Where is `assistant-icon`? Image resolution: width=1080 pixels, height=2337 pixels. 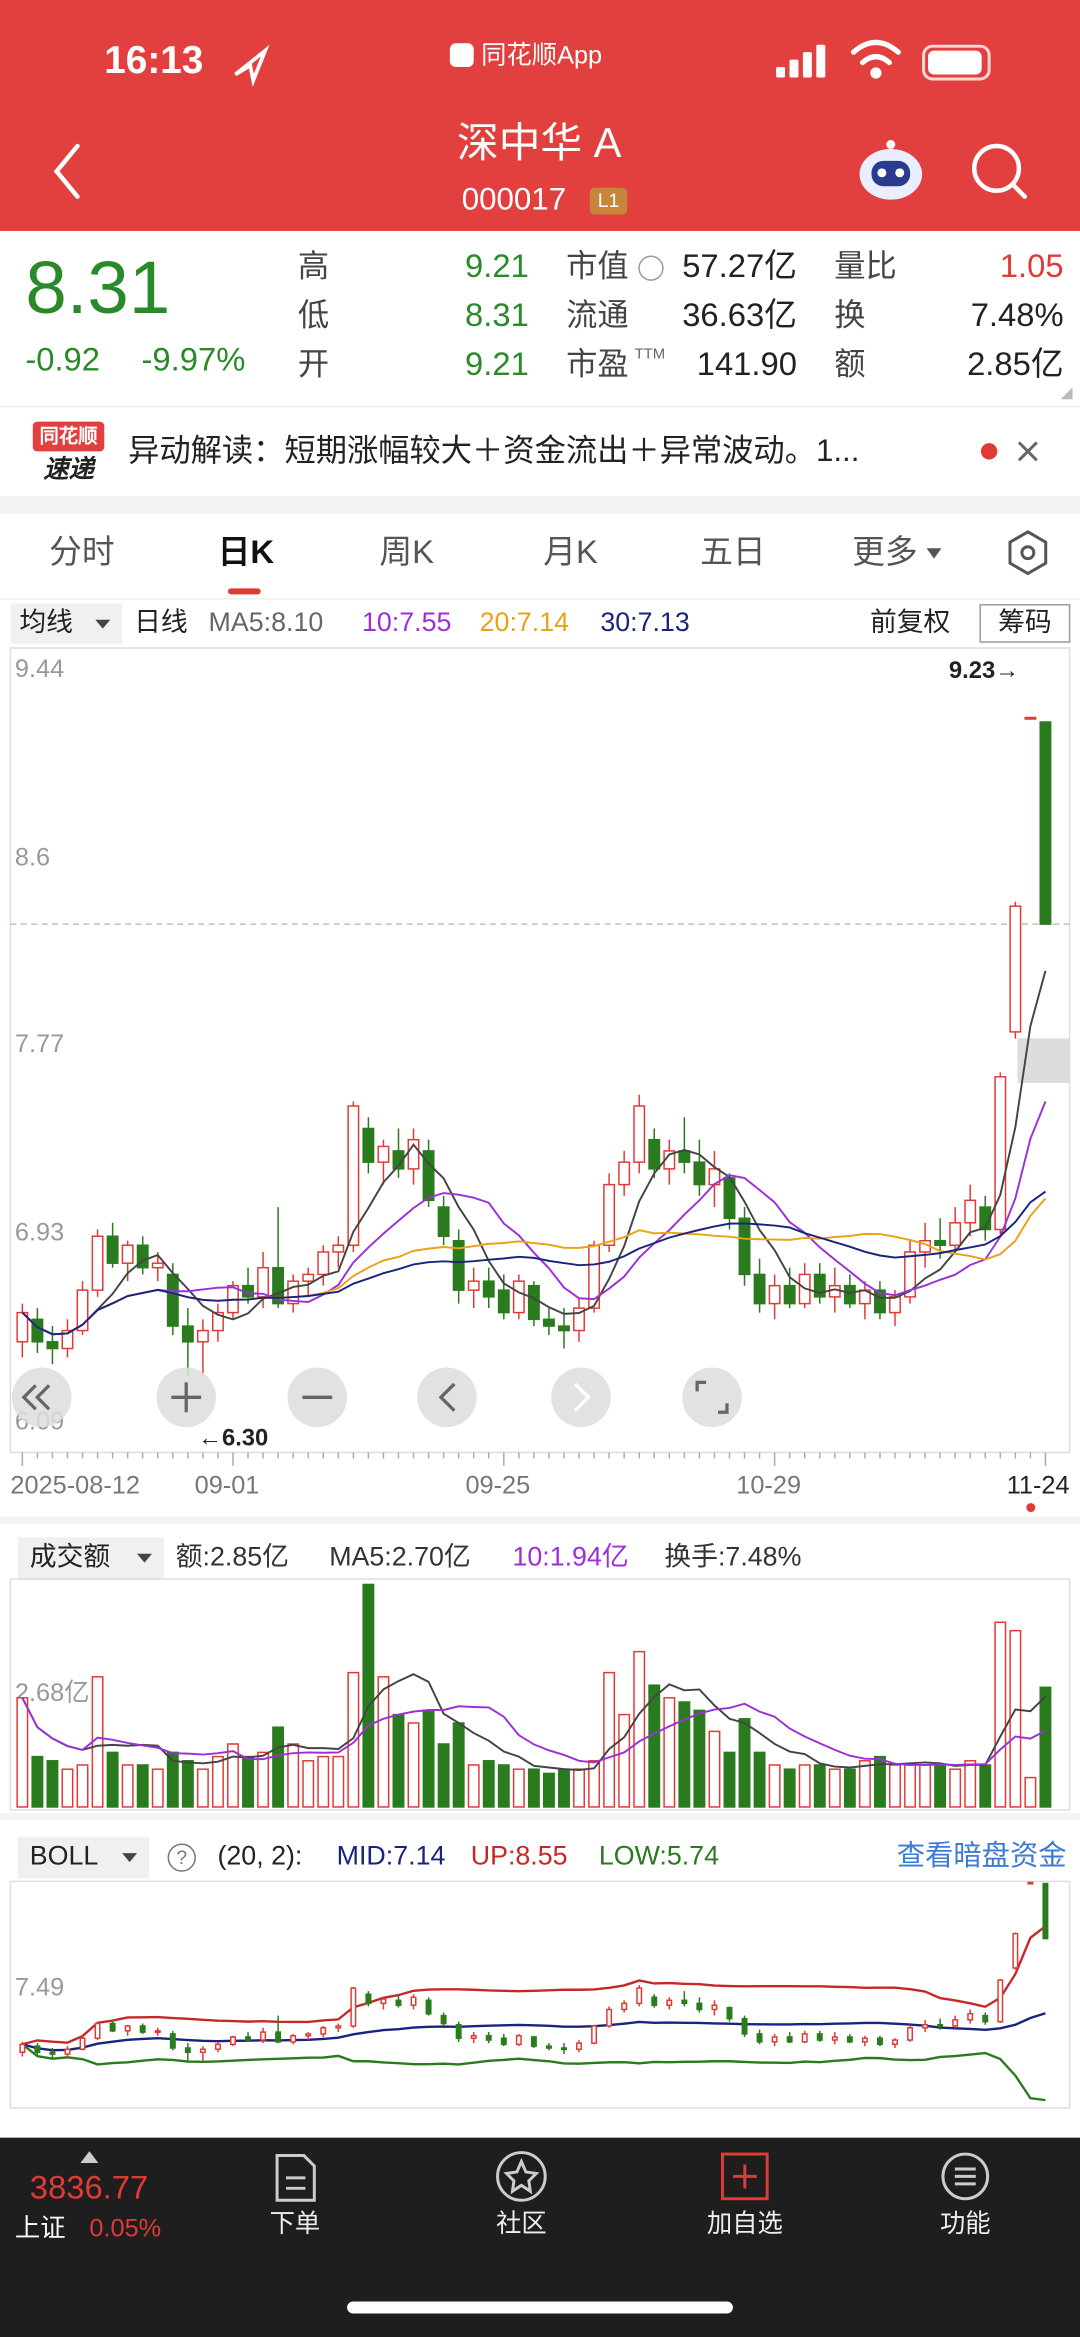 assistant-icon is located at coordinates (891, 170).